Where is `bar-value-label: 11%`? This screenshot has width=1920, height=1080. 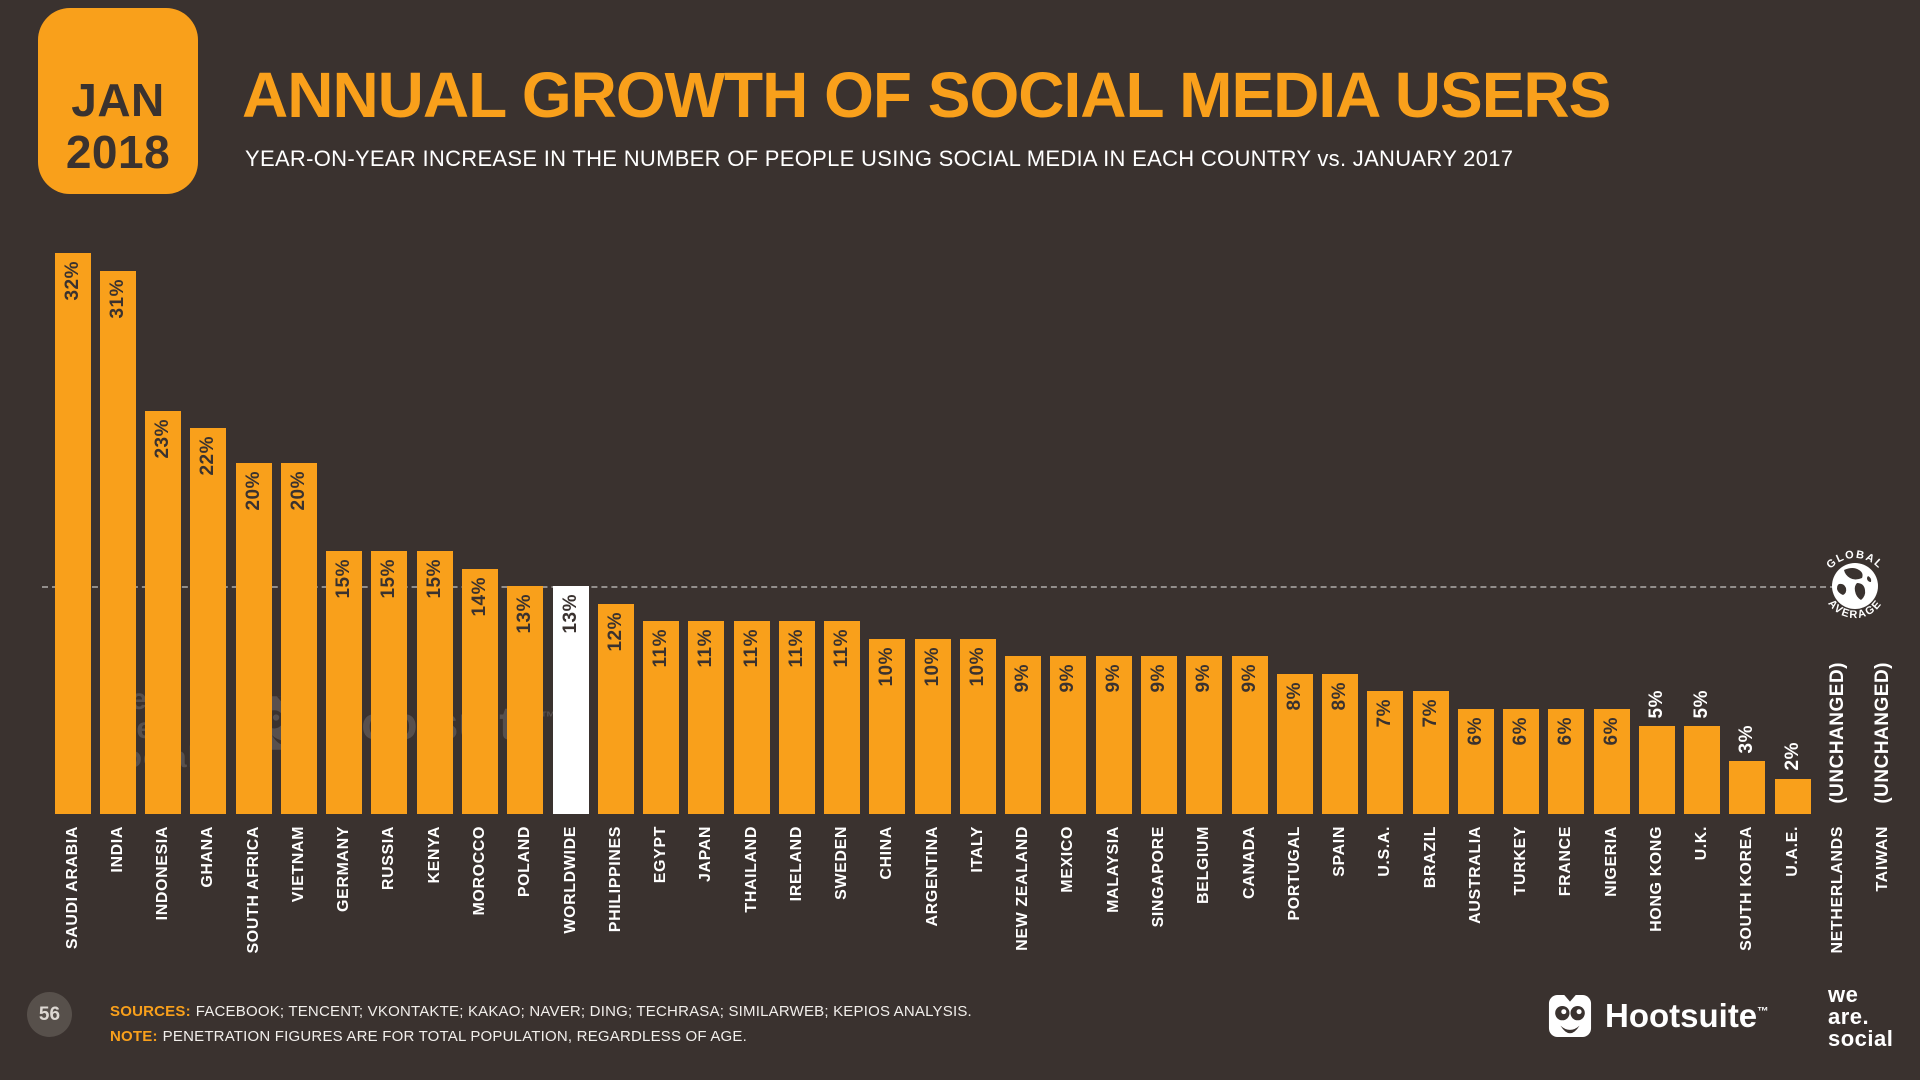 bar-value-label: 11% is located at coordinates (751, 648).